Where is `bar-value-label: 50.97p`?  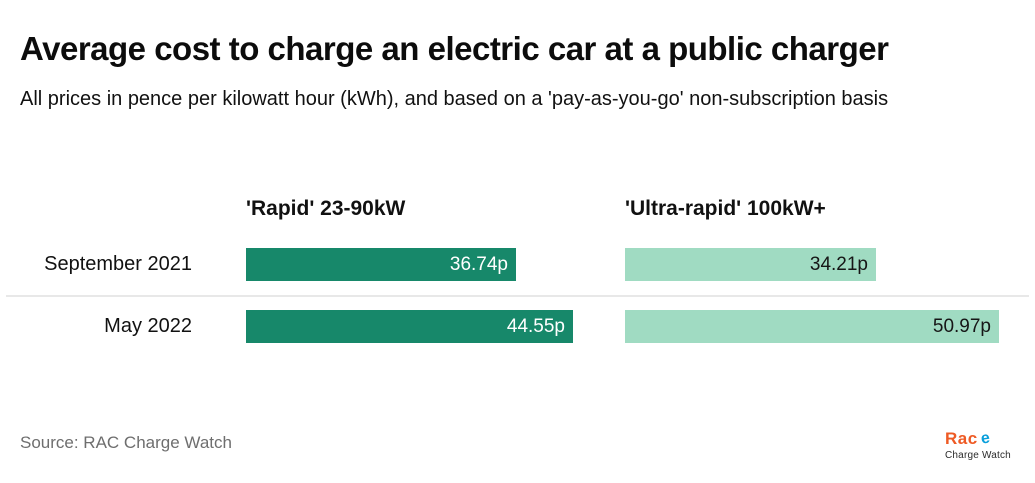 bar-value-label: 50.97p is located at coordinates (961, 326).